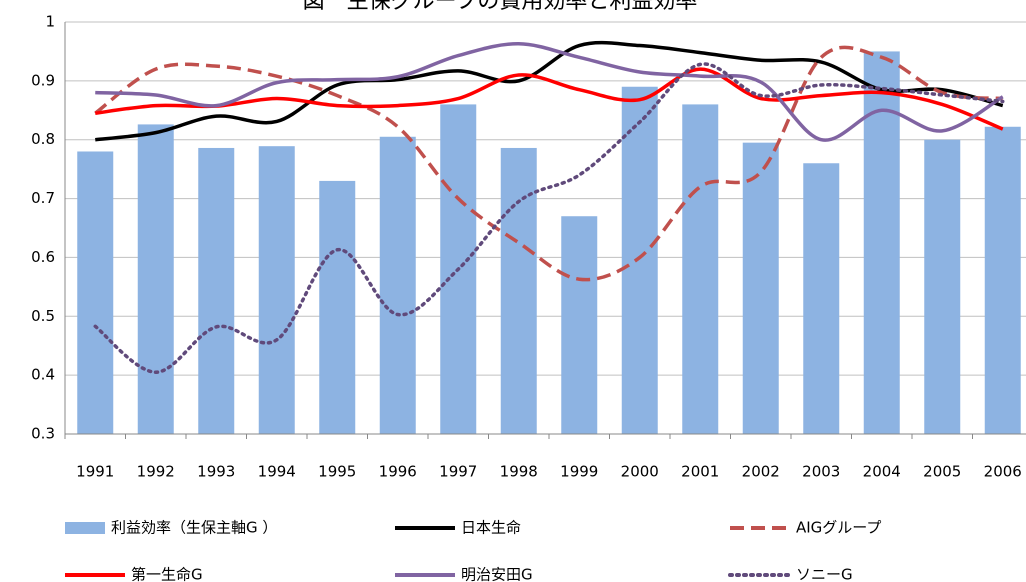 The width and height of the screenshot is (1026, 582). I want to click on x-tick-label: 2005, so click(942, 472).